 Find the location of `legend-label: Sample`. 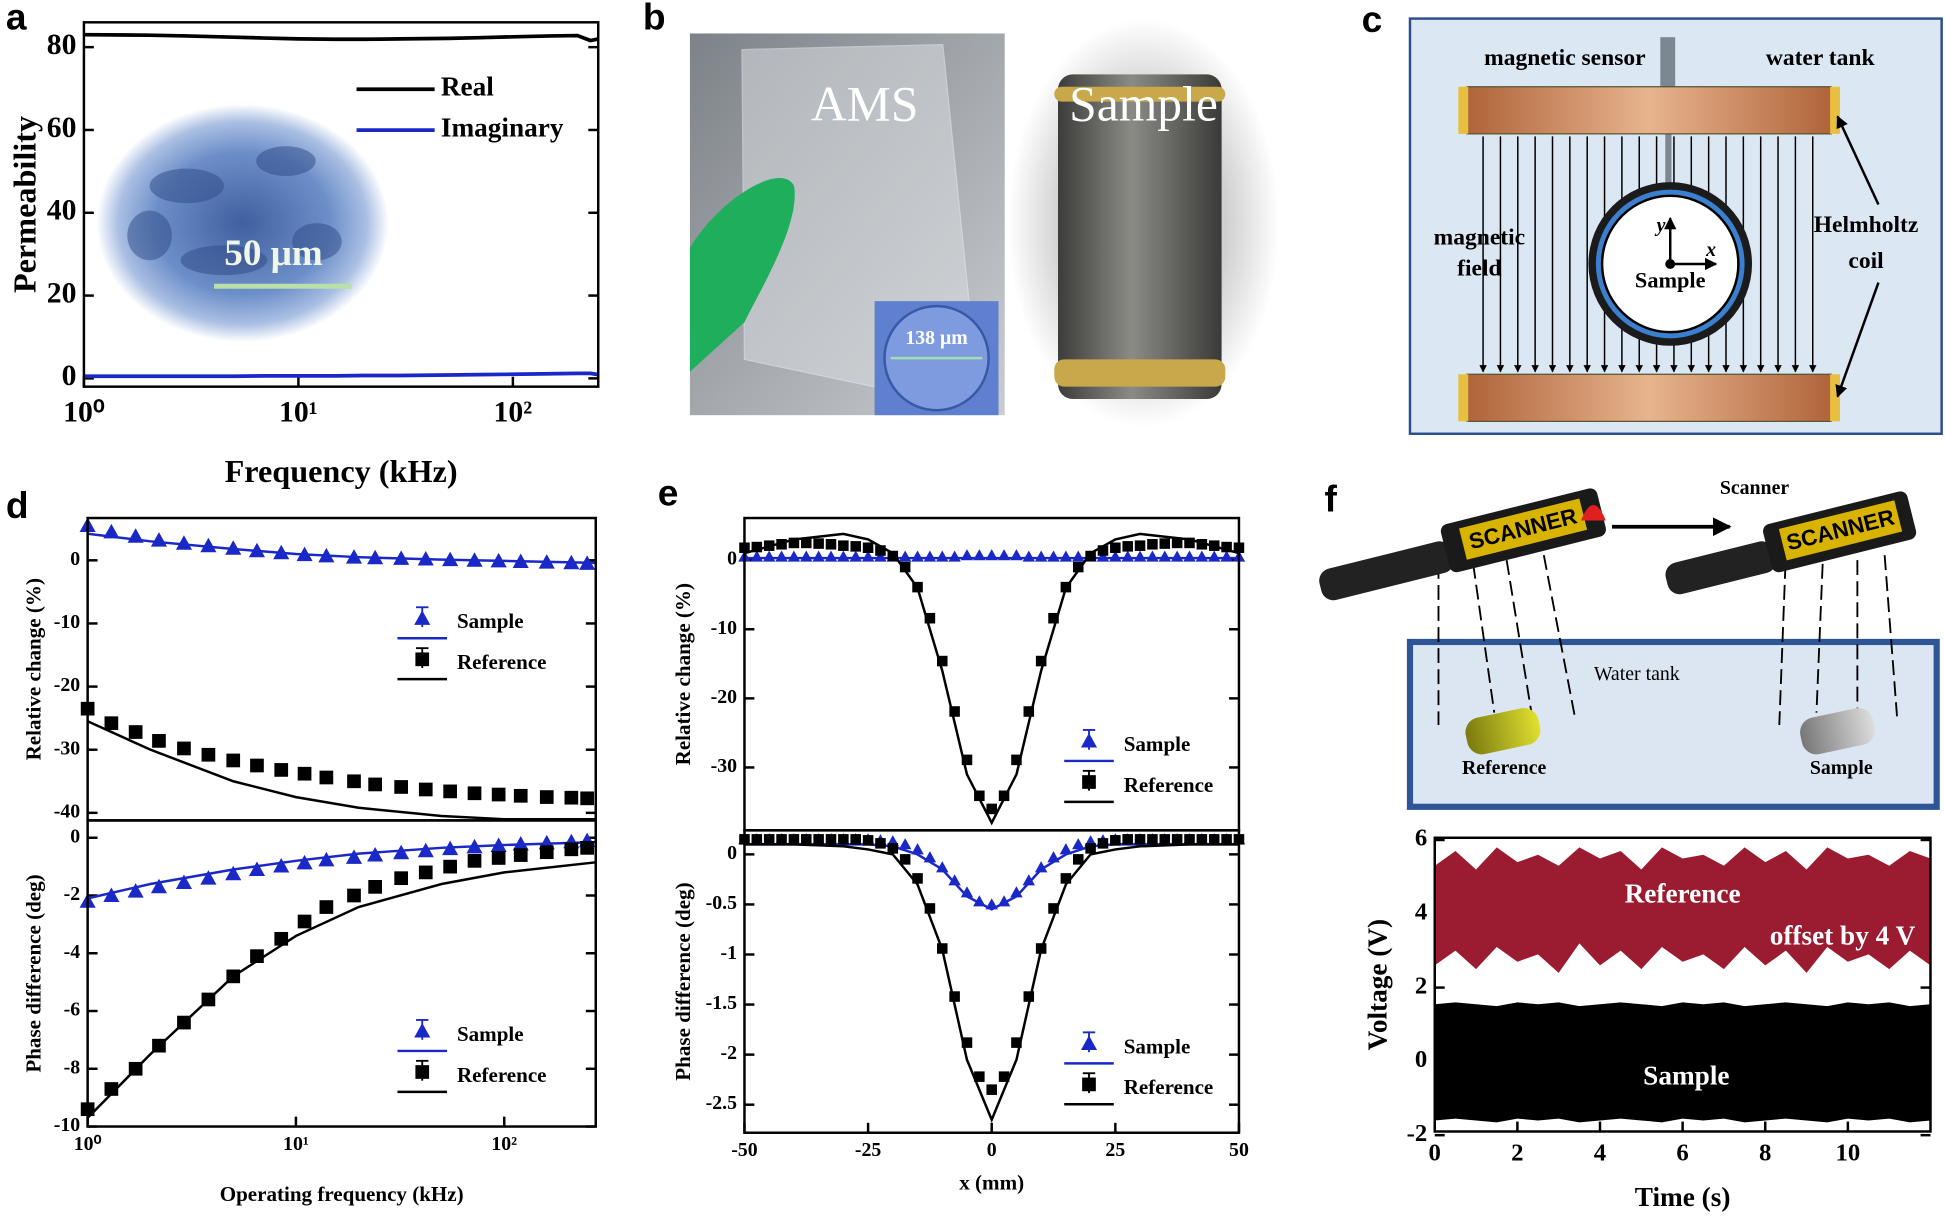

legend-label: Sample is located at coordinates (1157, 744).